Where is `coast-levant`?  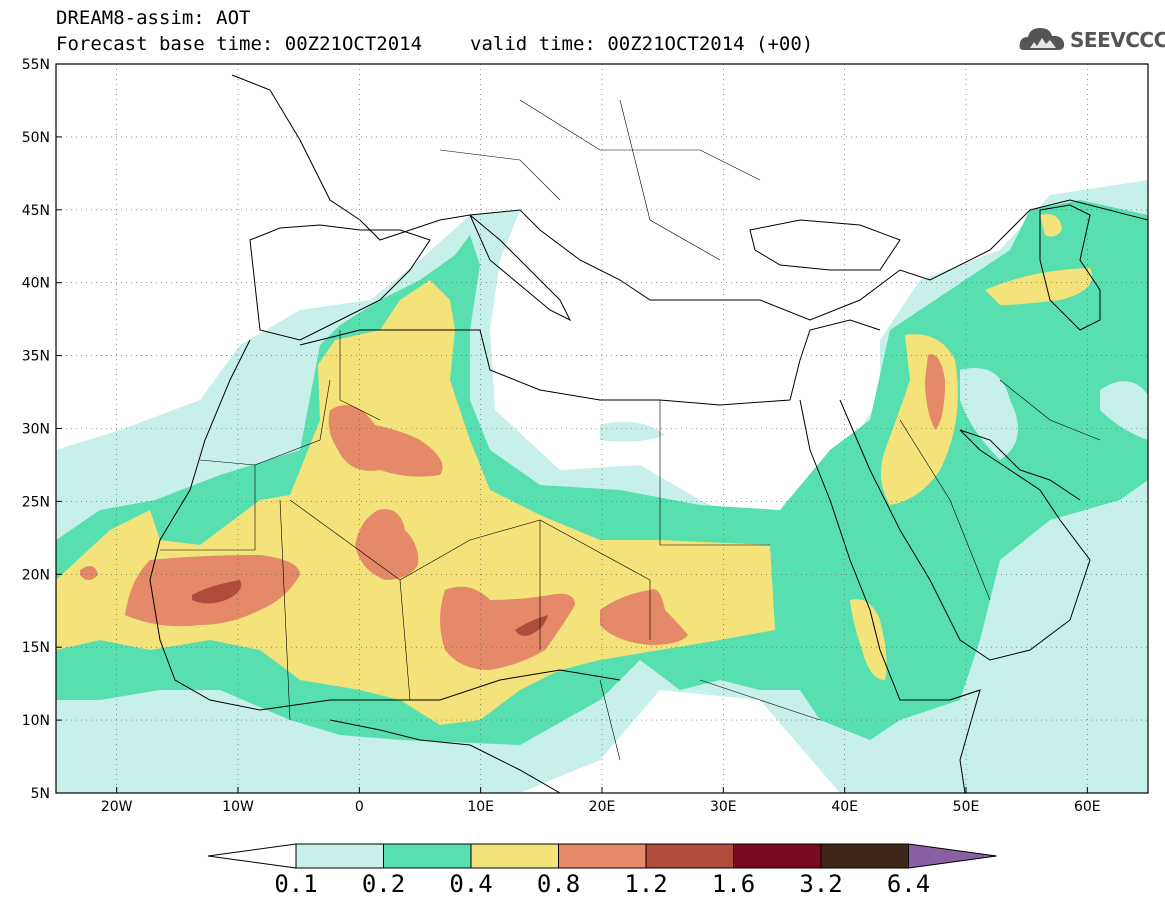 coast-levant is located at coordinates (840, 340).